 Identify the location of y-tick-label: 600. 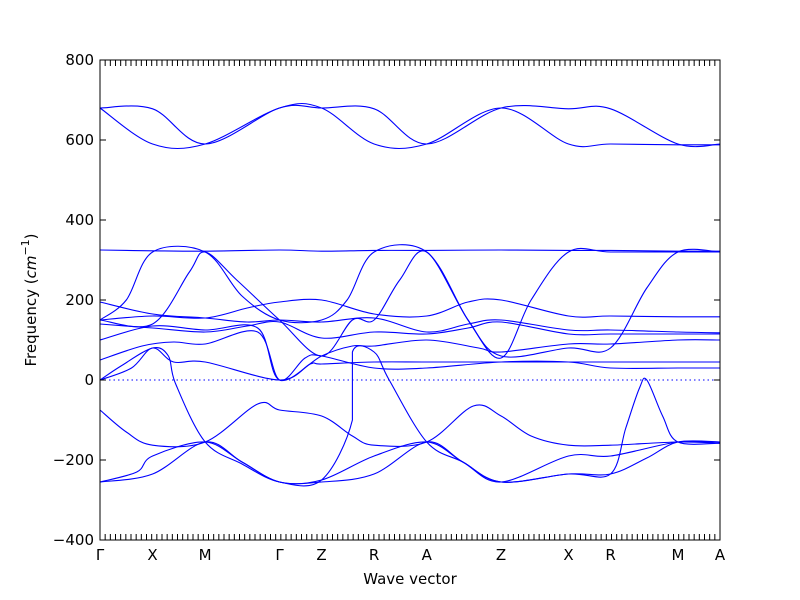
(79, 140).